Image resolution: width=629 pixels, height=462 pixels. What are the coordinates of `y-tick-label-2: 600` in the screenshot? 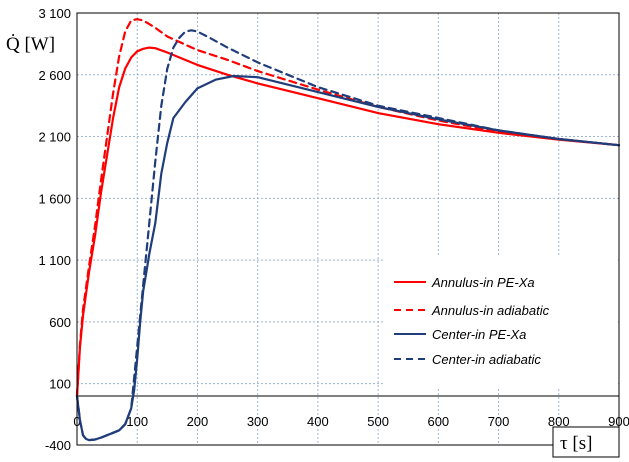 It's located at (60, 322).